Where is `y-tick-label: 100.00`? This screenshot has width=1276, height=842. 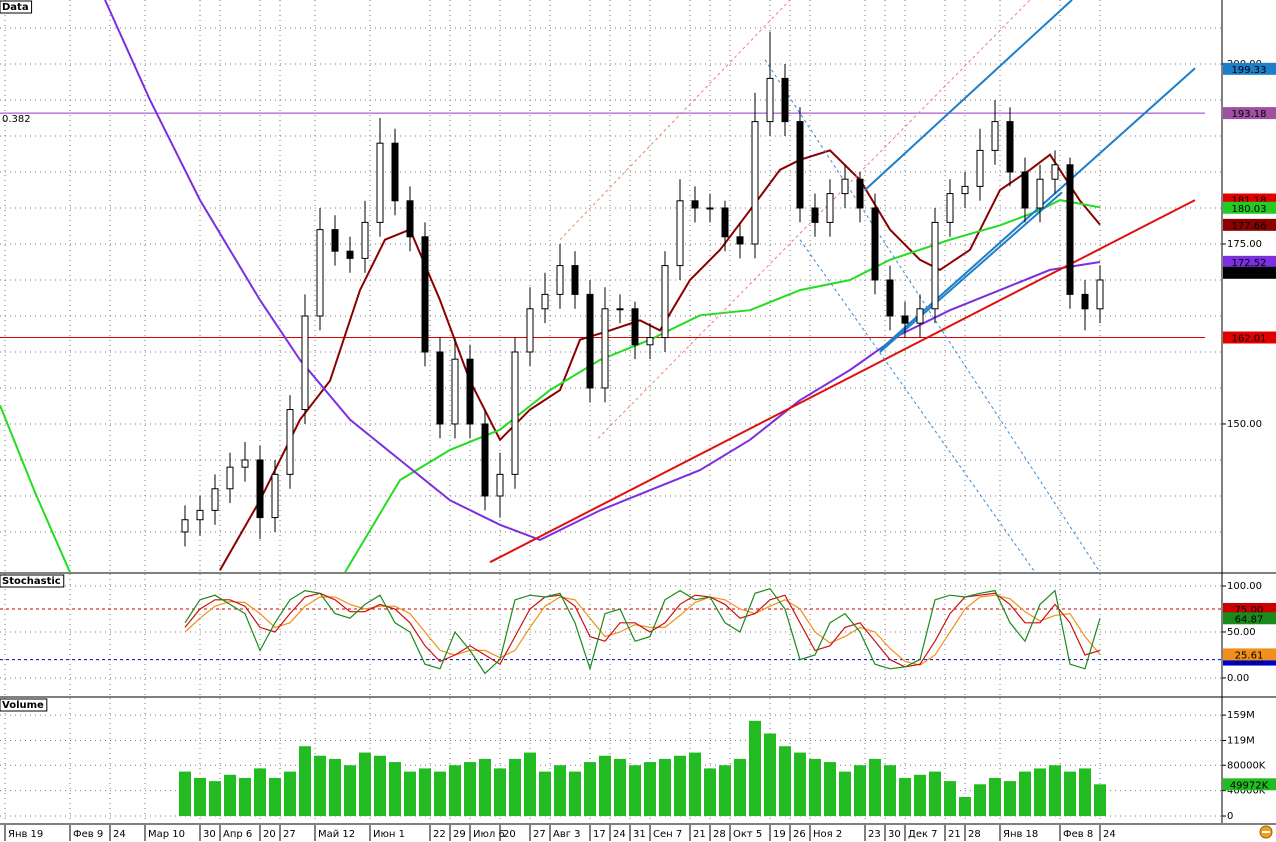 y-tick-label: 100.00 is located at coordinates (1244, 586).